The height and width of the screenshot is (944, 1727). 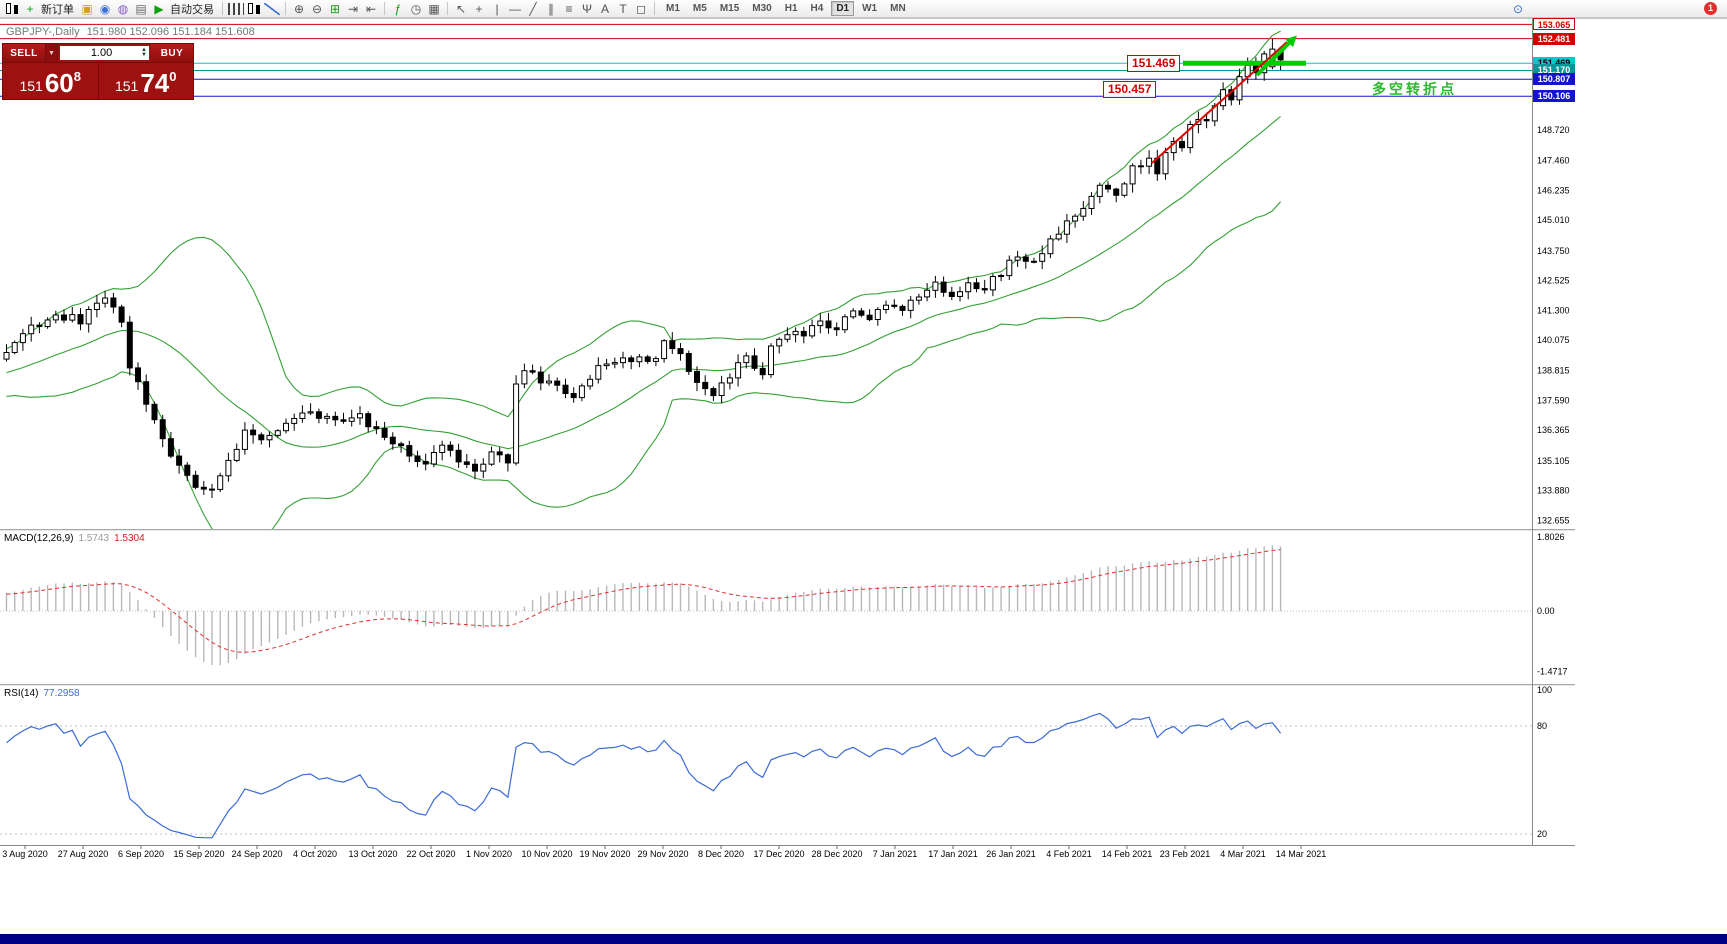 What do you see at coordinates (778, 854) in the screenshot?
I see `date-label: 17 Dec 2020` at bounding box center [778, 854].